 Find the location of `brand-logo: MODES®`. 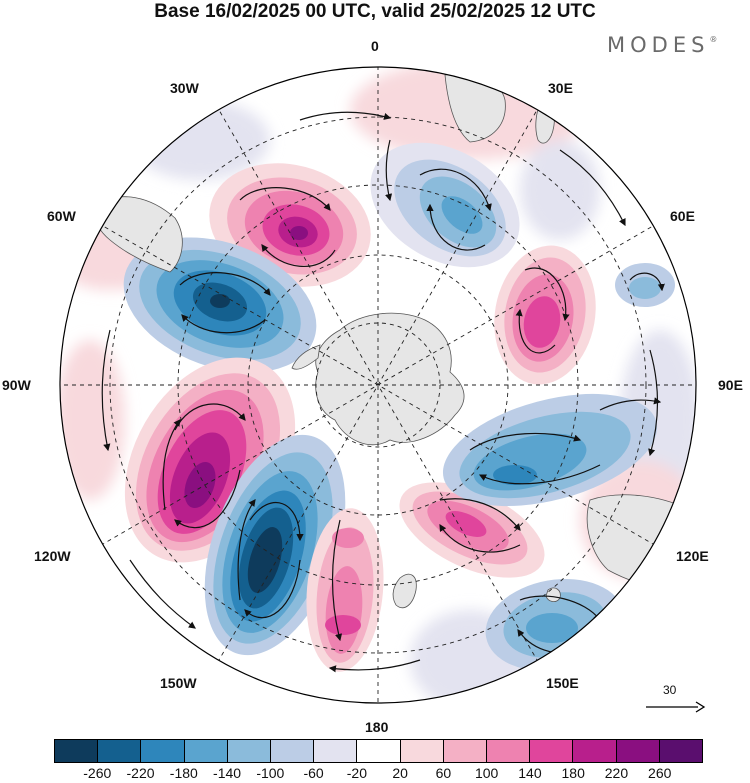

brand-logo: MODES® is located at coordinates (662, 45).